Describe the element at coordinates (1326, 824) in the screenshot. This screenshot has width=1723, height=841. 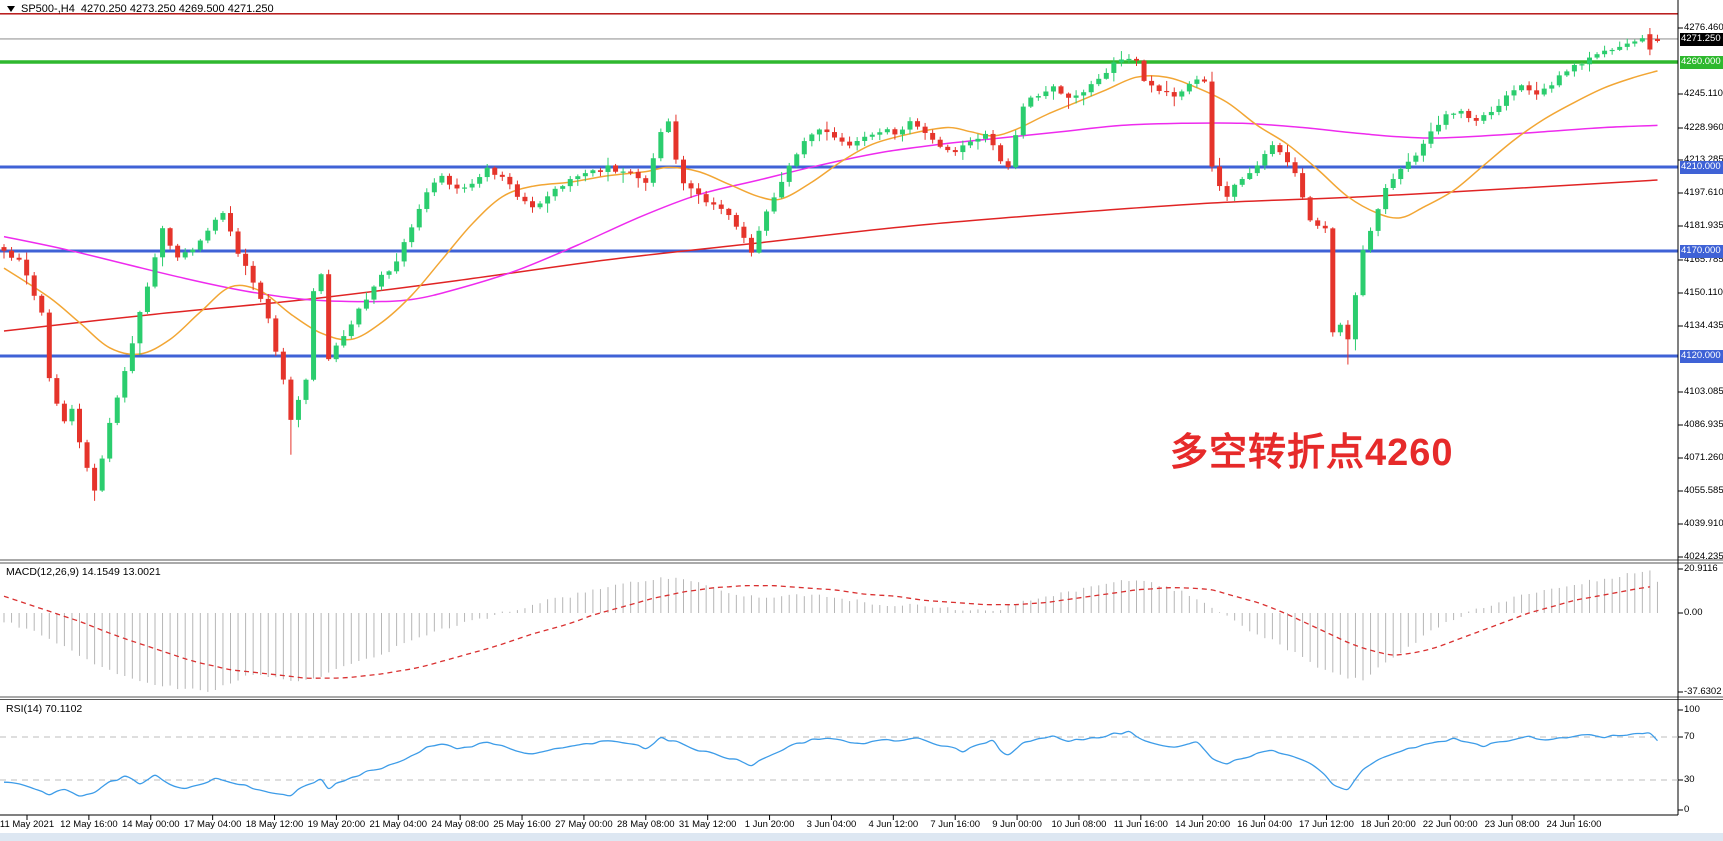
I see `time-axis-label: 17 Jun 12:00` at that location.